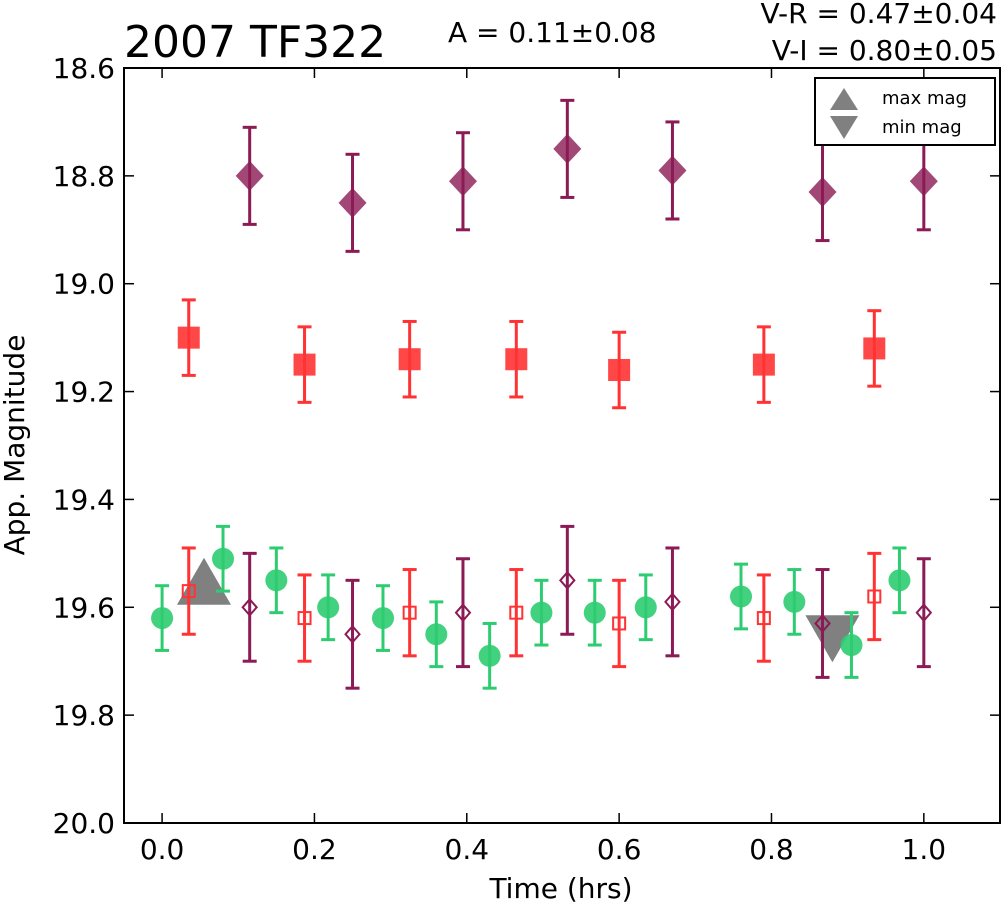  What do you see at coordinates (314, 849) in the screenshot?
I see `x-tick-label: 0.2` at bounding box center [314, 849].